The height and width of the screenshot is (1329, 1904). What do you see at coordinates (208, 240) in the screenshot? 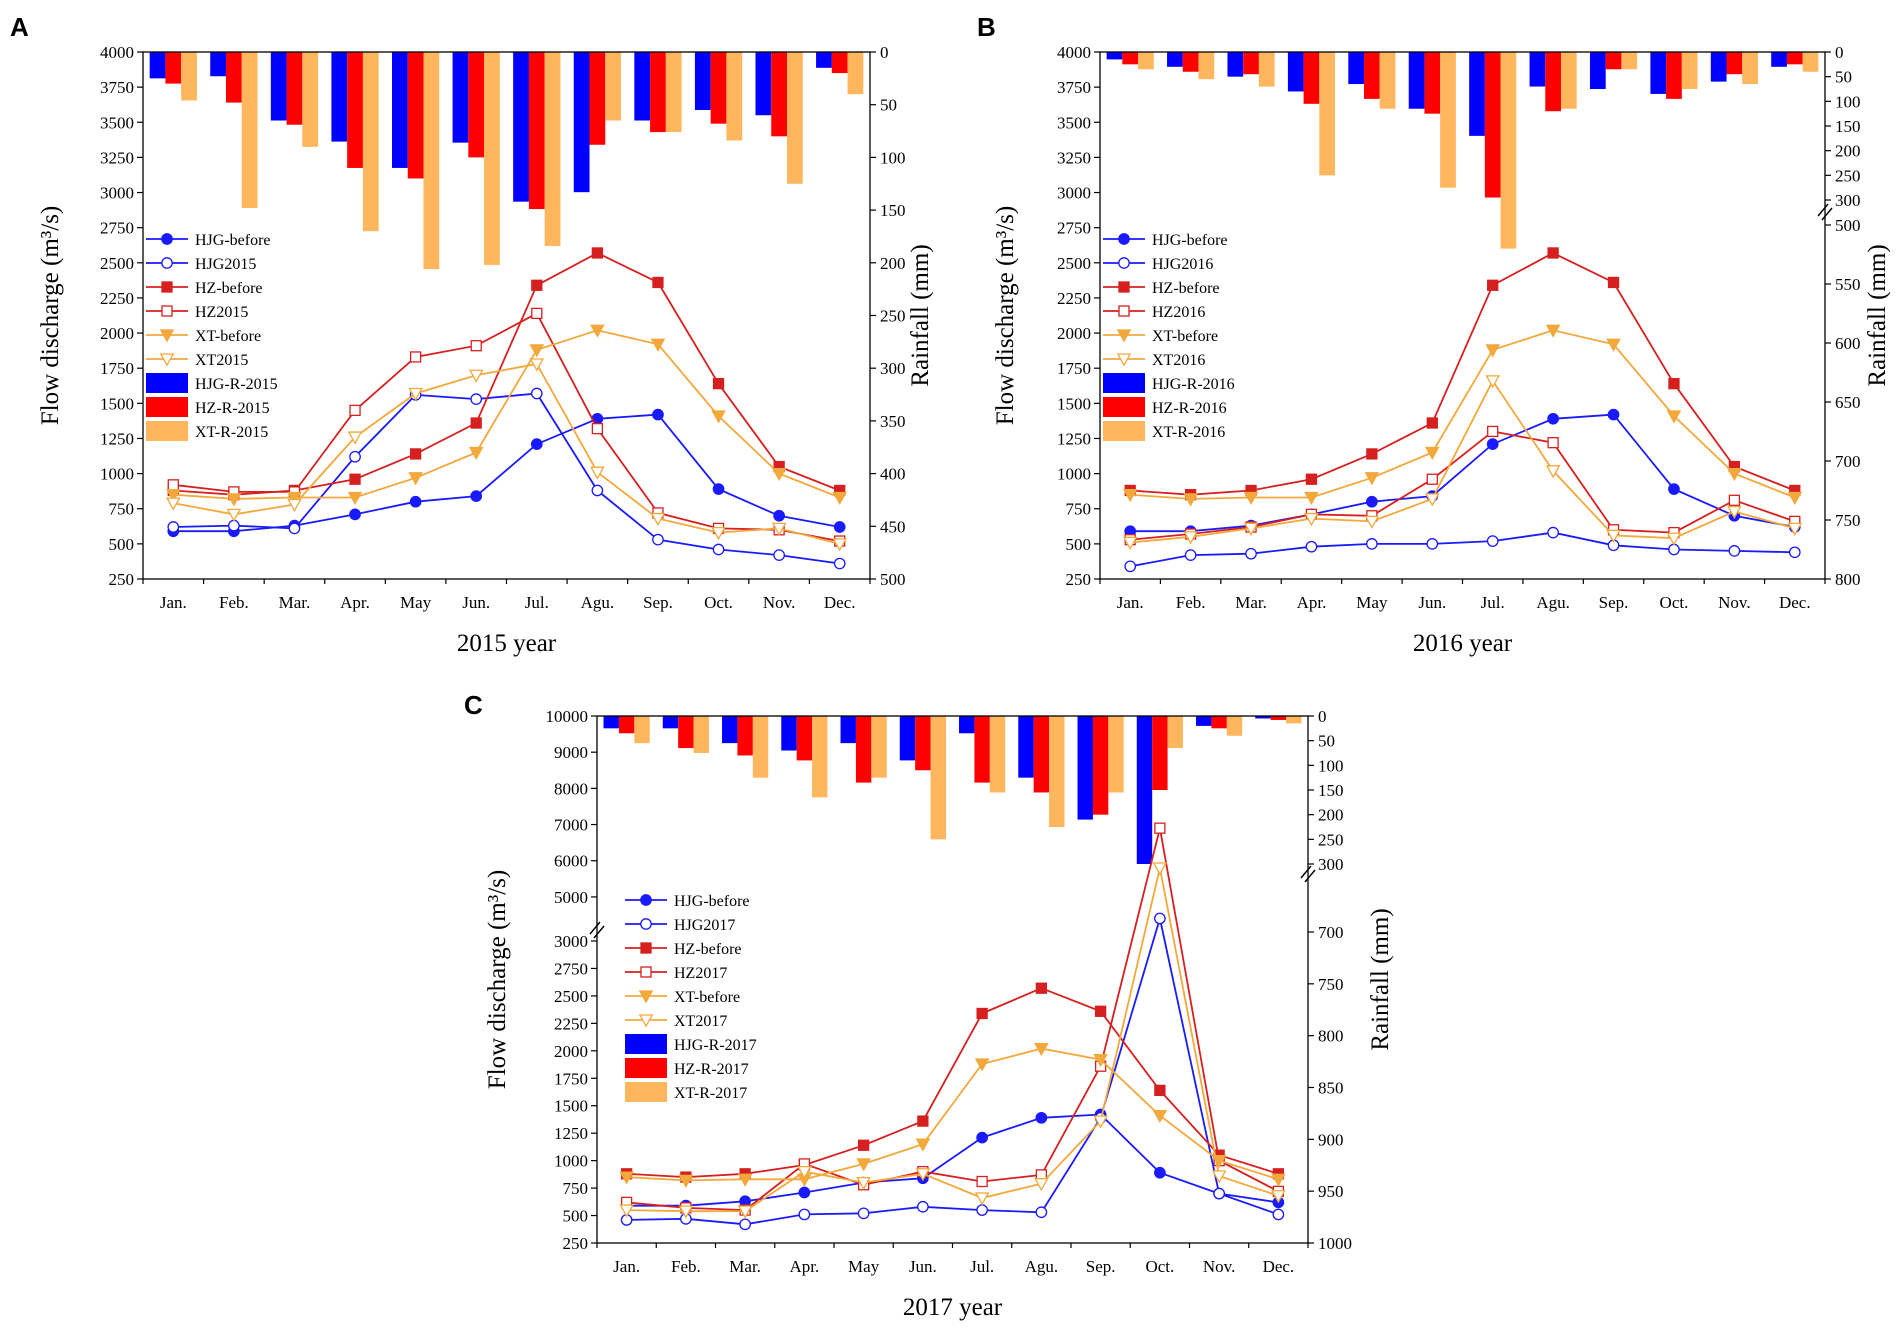
I see `legend-item: HJG-before` at bounding box center [208, 240].